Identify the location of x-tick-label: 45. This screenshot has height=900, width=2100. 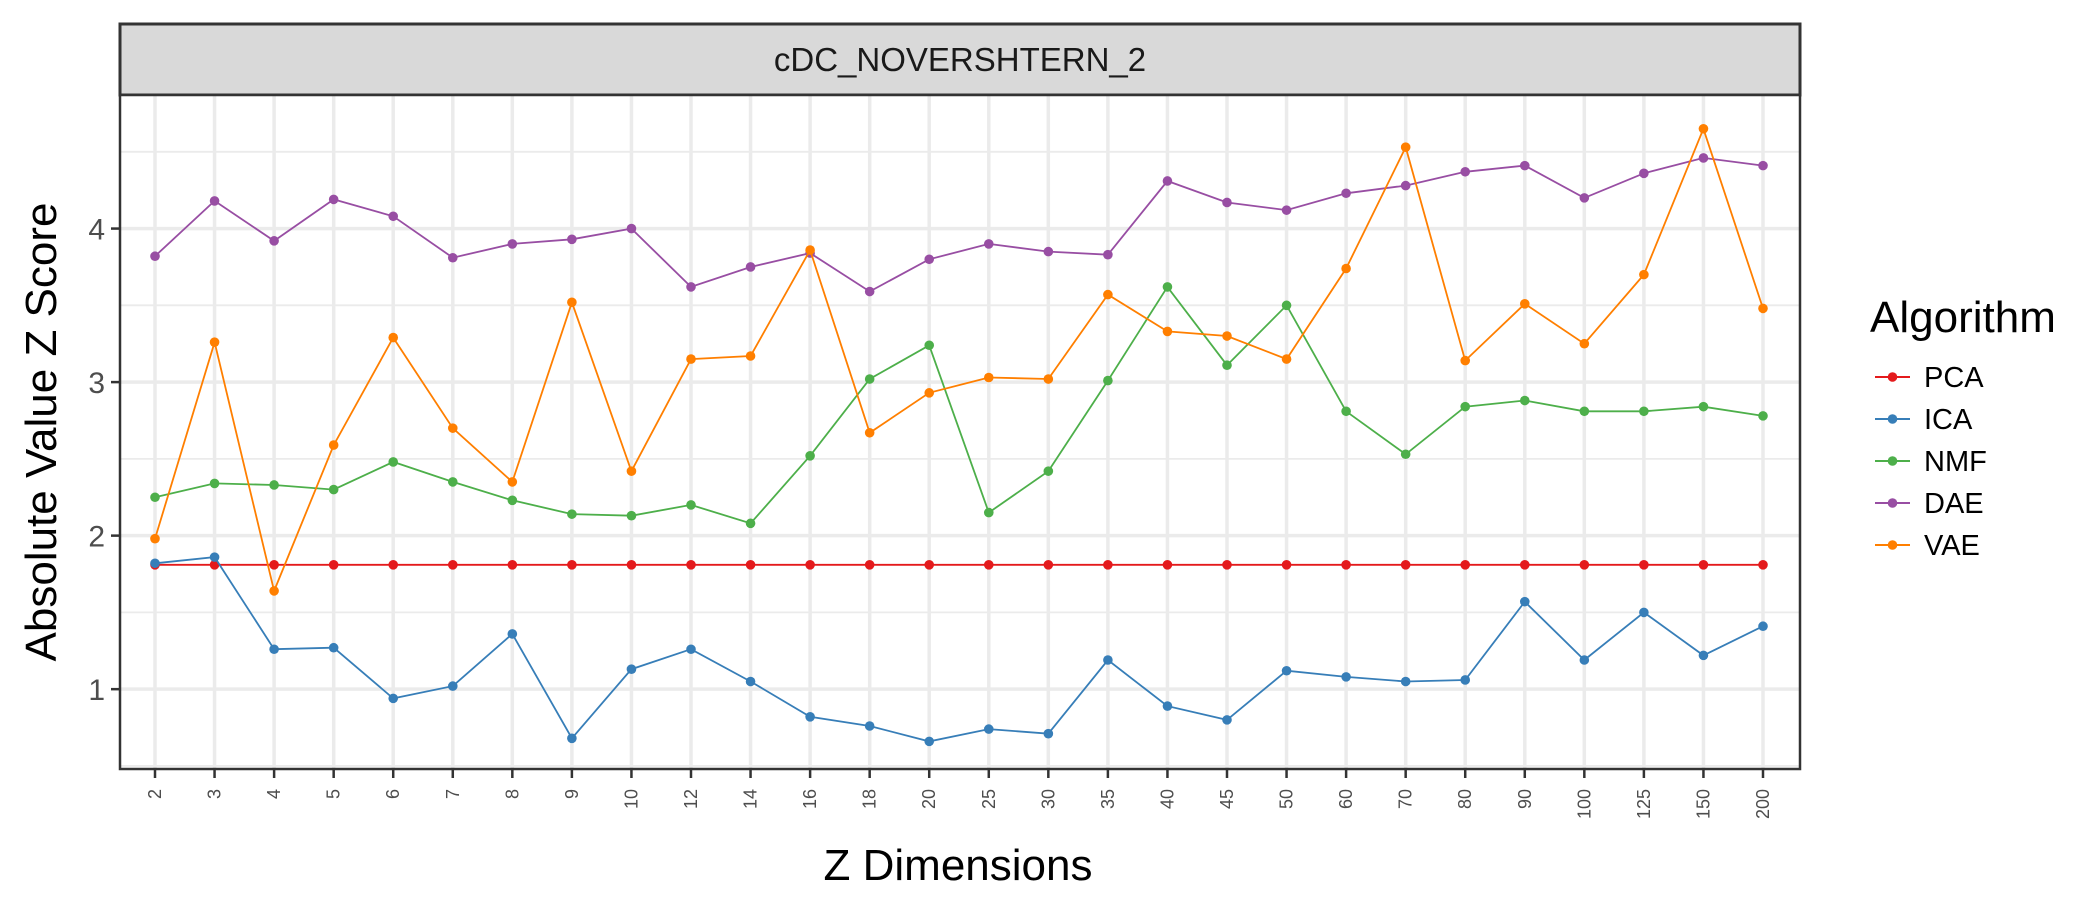
(1227, 799).